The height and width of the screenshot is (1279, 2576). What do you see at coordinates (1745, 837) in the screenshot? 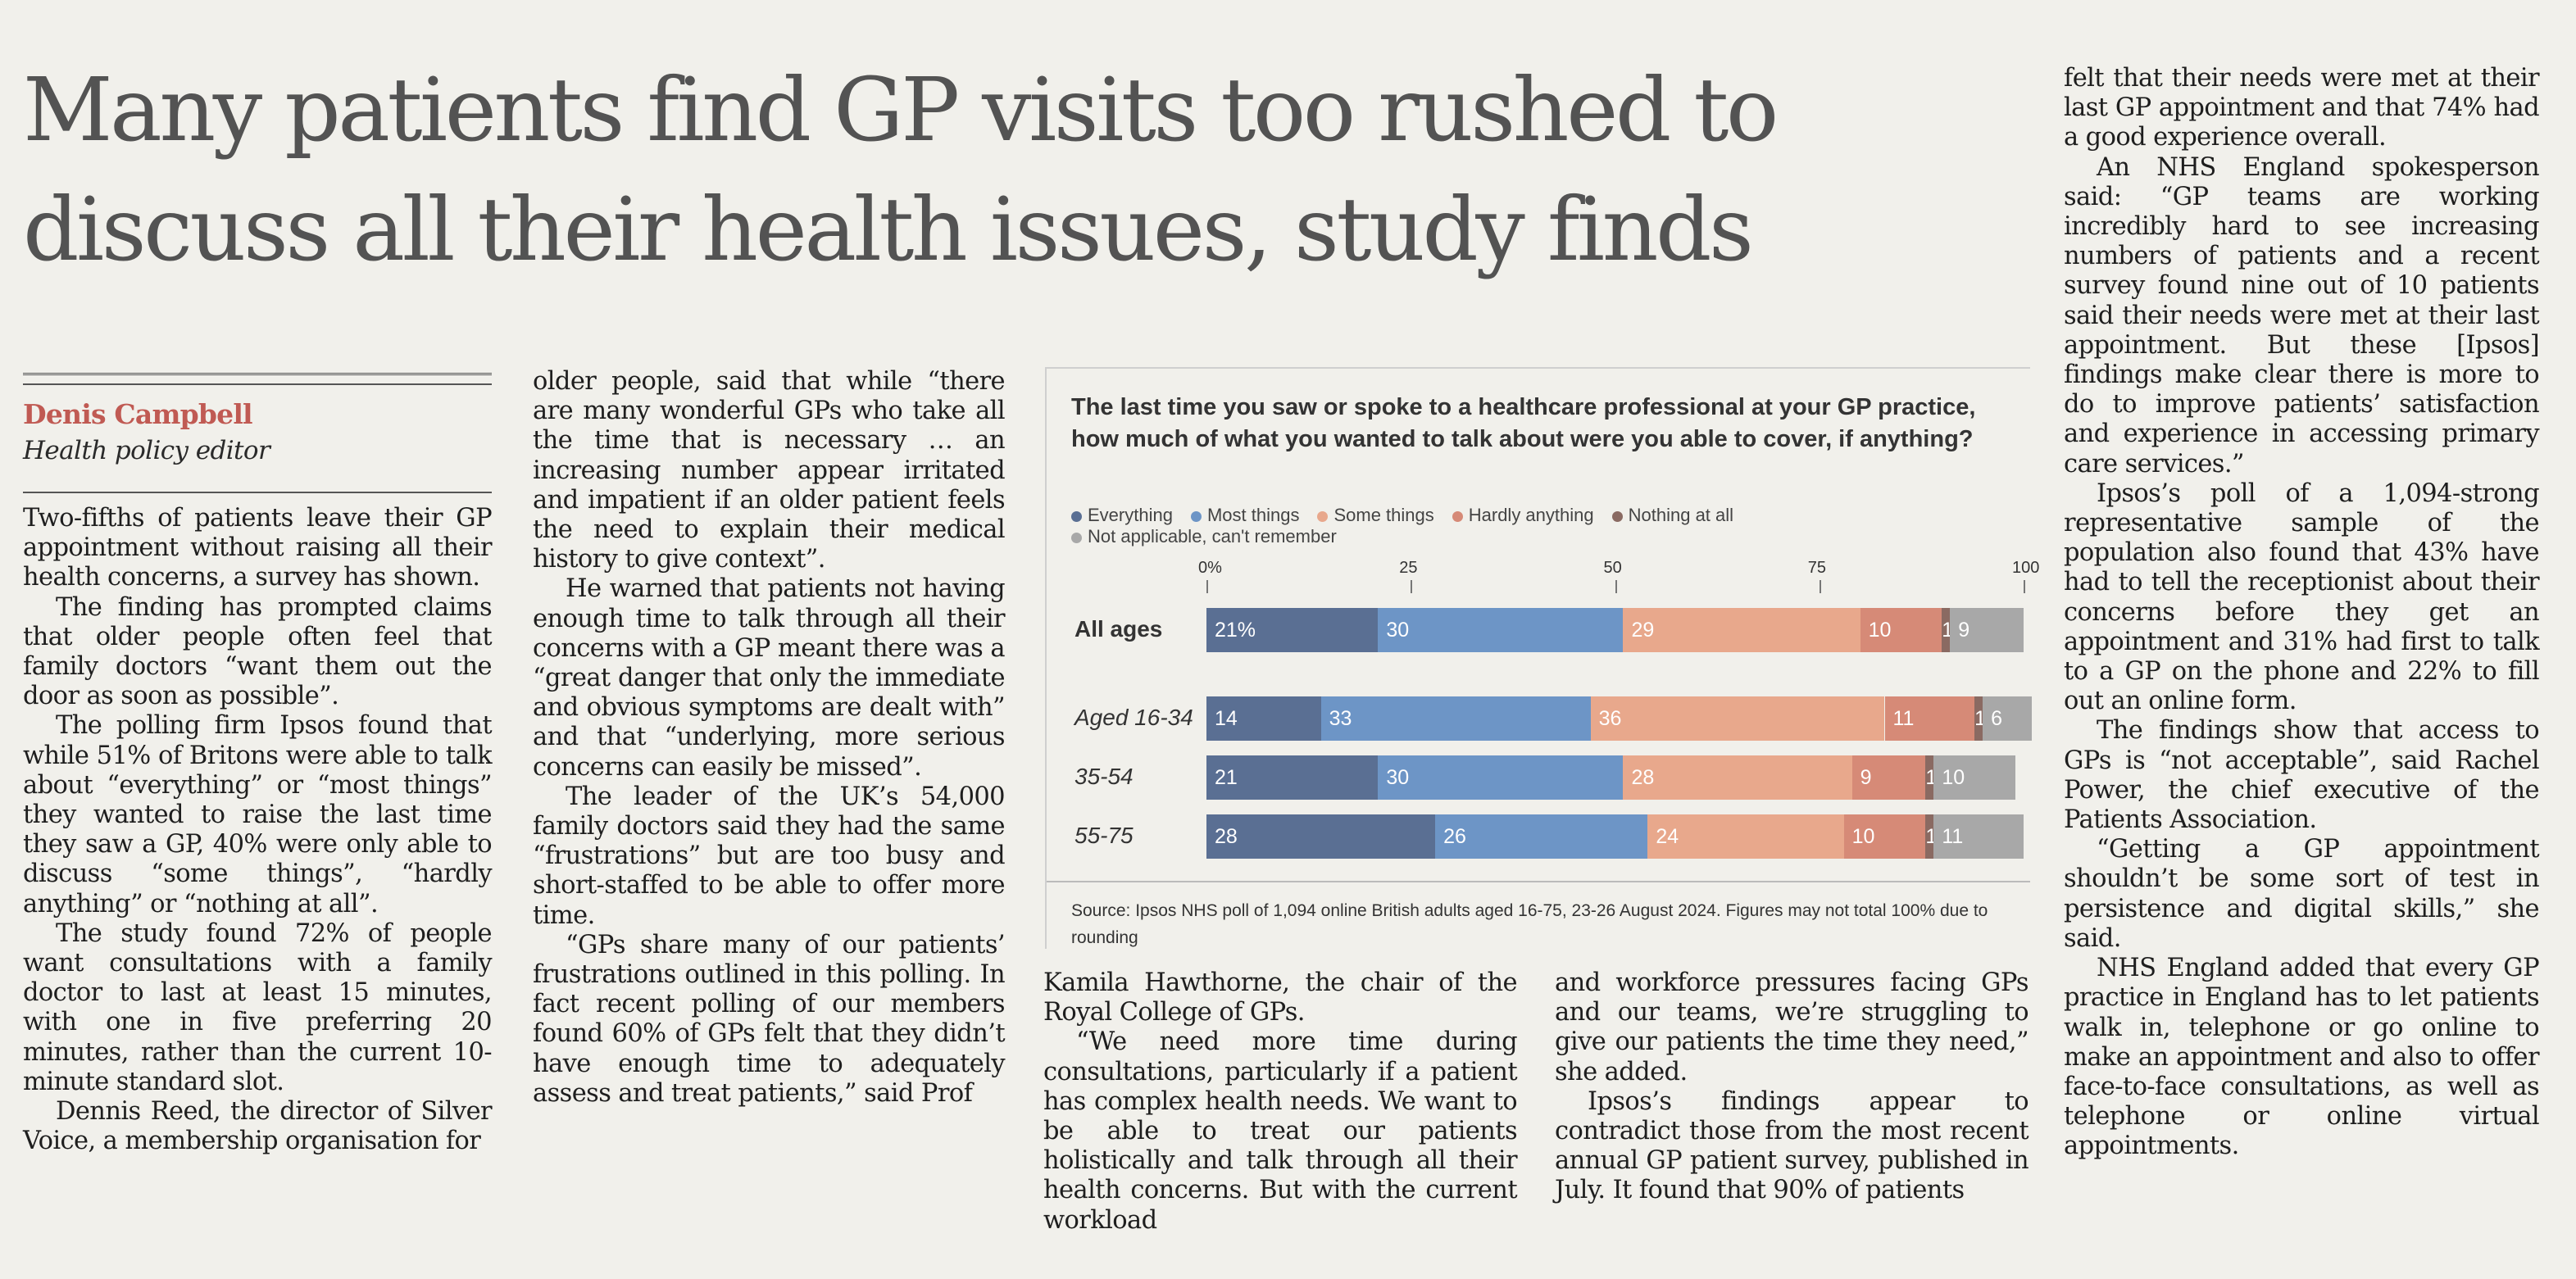
I see `bar-segment: 24` at bounding box center [1745, 837].